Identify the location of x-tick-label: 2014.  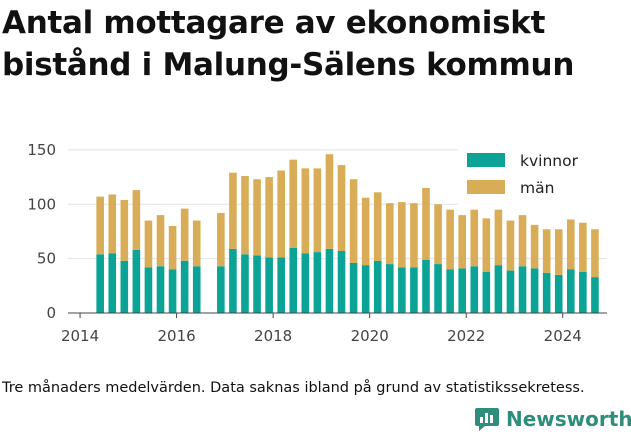
(80, 336).